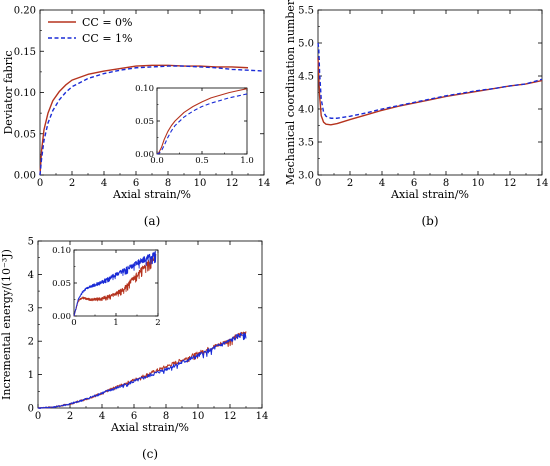 This screenshot has height=466, width=550. I want to click on panel-b-ytick-label: 4.5, so click(306, 77).